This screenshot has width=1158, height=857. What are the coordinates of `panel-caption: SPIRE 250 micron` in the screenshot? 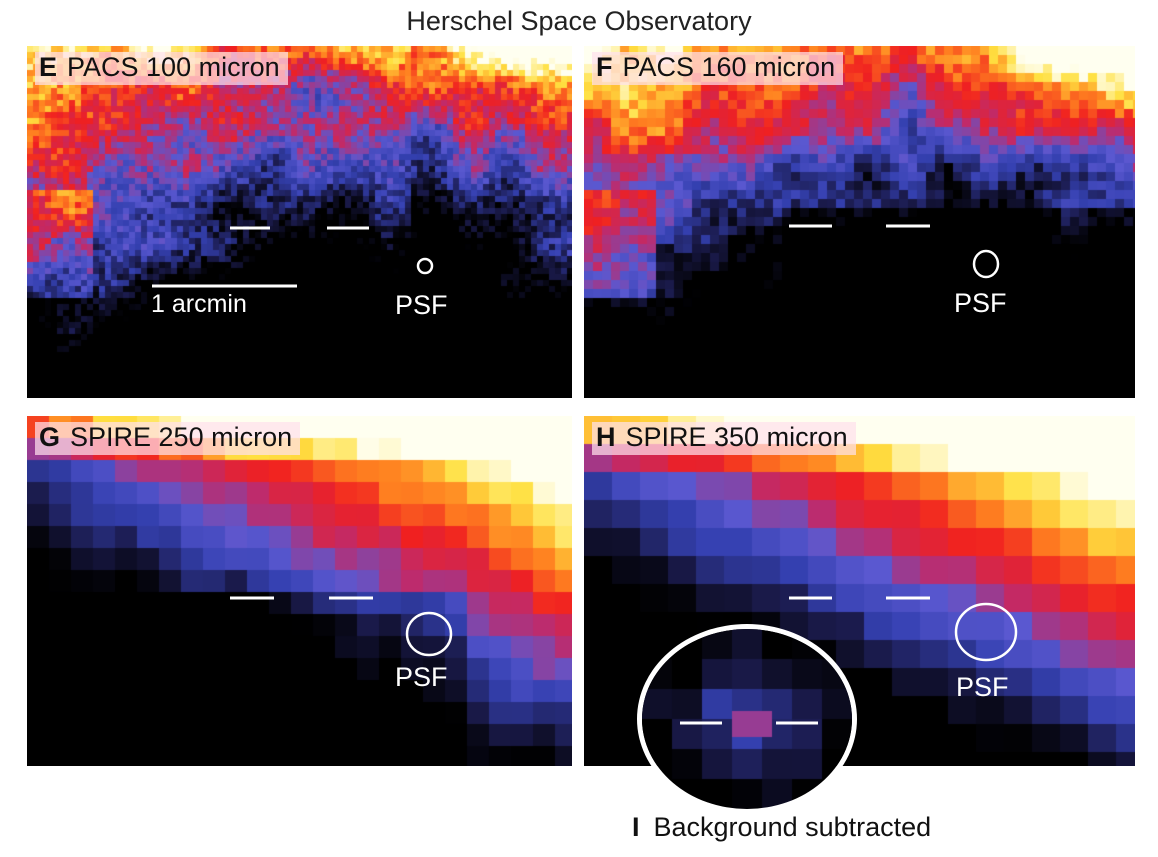 It's located at (181, 437).